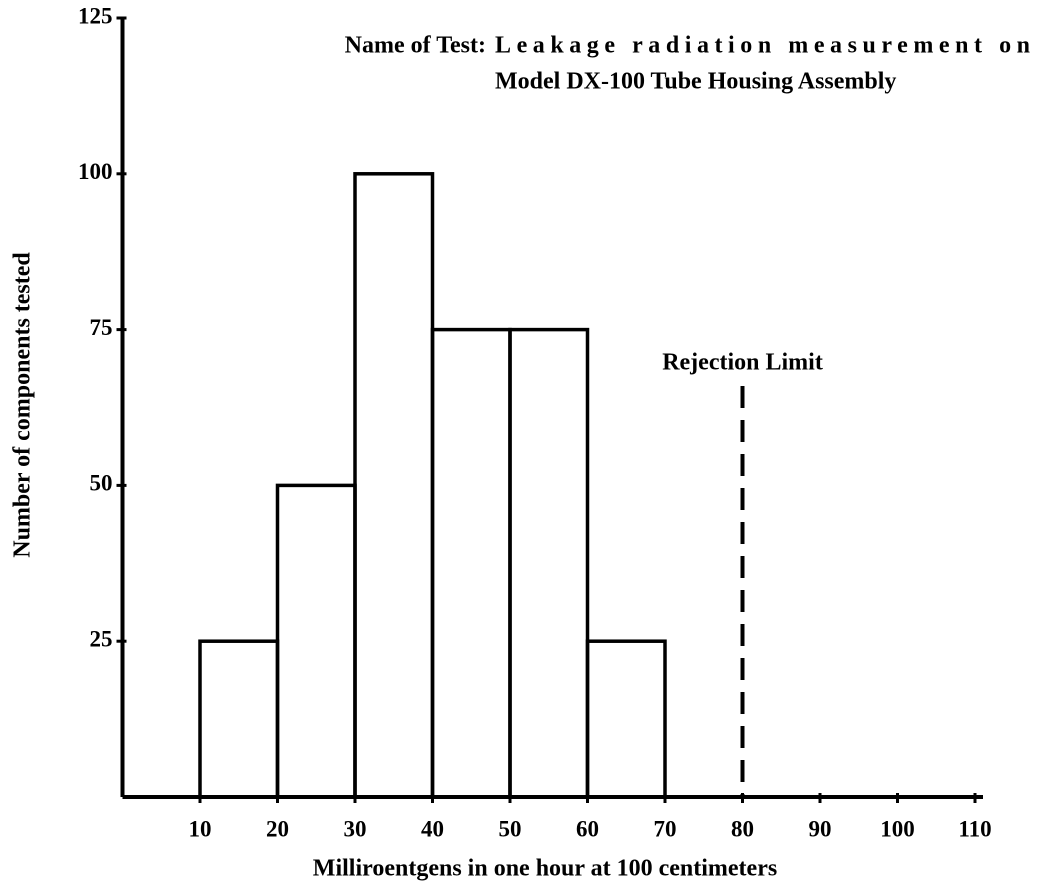  I want to click on x-tick-label: 110, so click(974, 828).